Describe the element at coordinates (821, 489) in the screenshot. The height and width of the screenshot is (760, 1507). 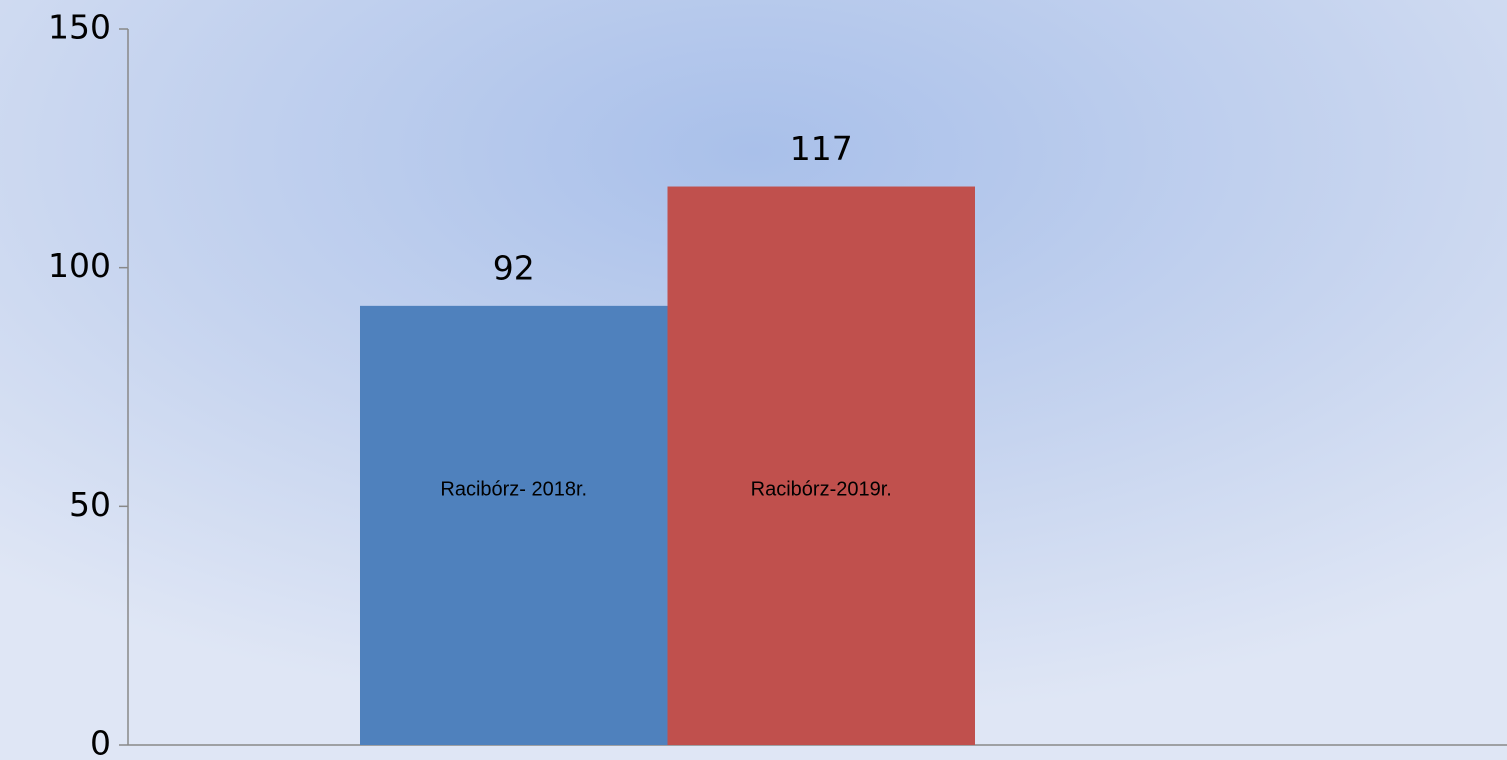
I see `series-label: Racibórz-2019r.` at that location.